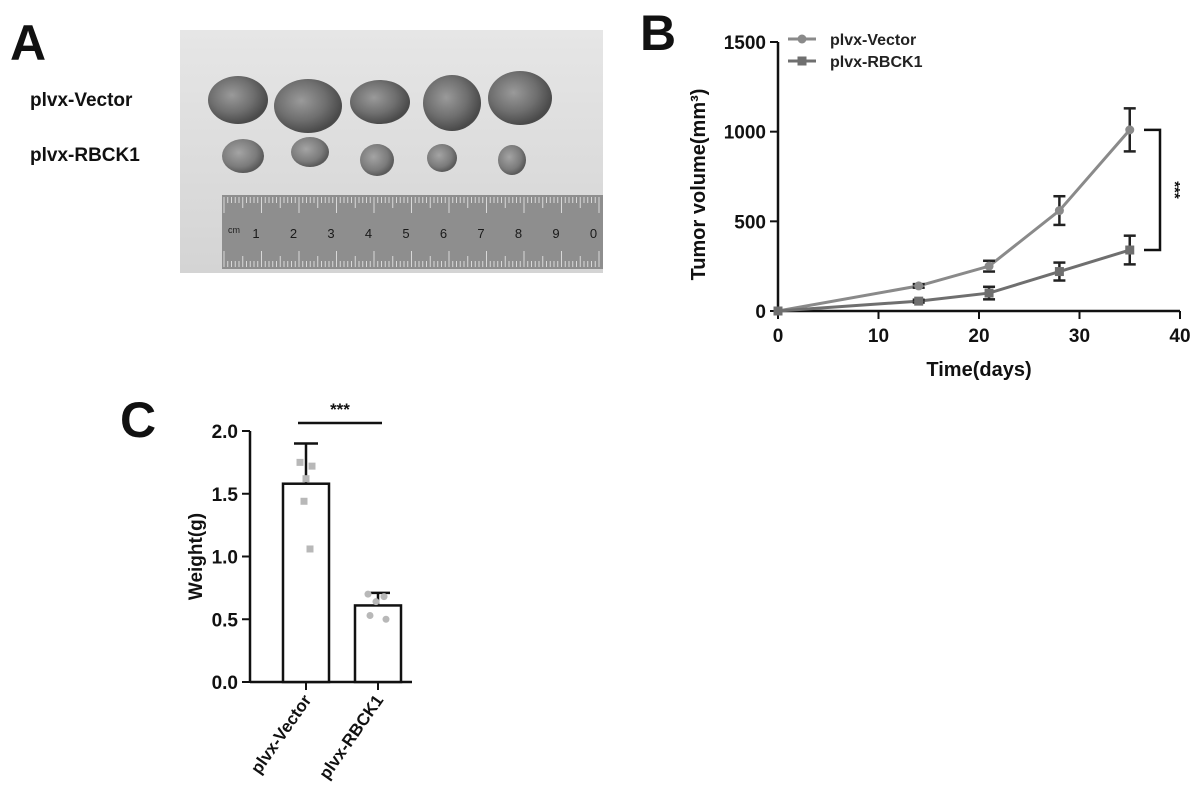  I want to click on ruler-number: 8, so click(518, 233).